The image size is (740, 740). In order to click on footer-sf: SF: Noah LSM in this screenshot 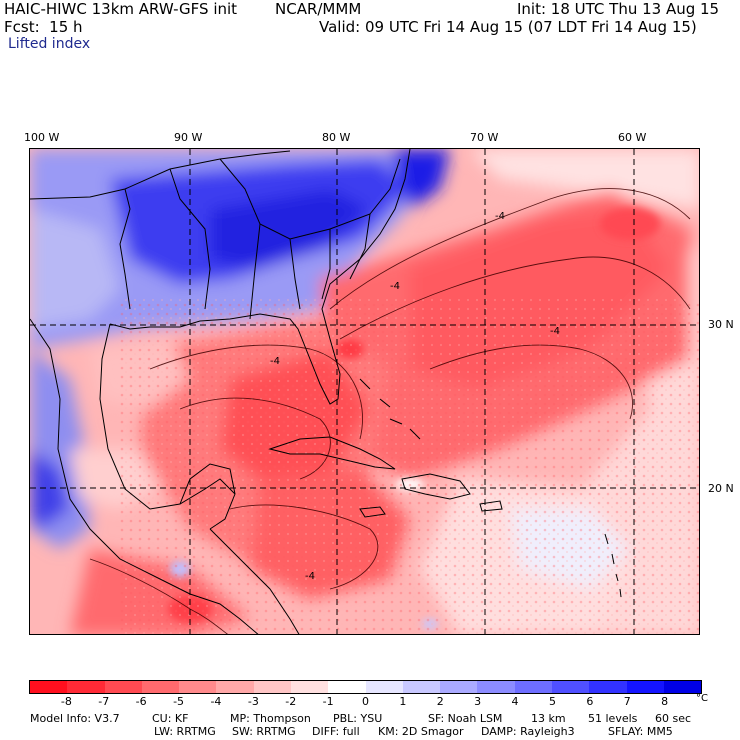, I will do `click(465, 718)`.